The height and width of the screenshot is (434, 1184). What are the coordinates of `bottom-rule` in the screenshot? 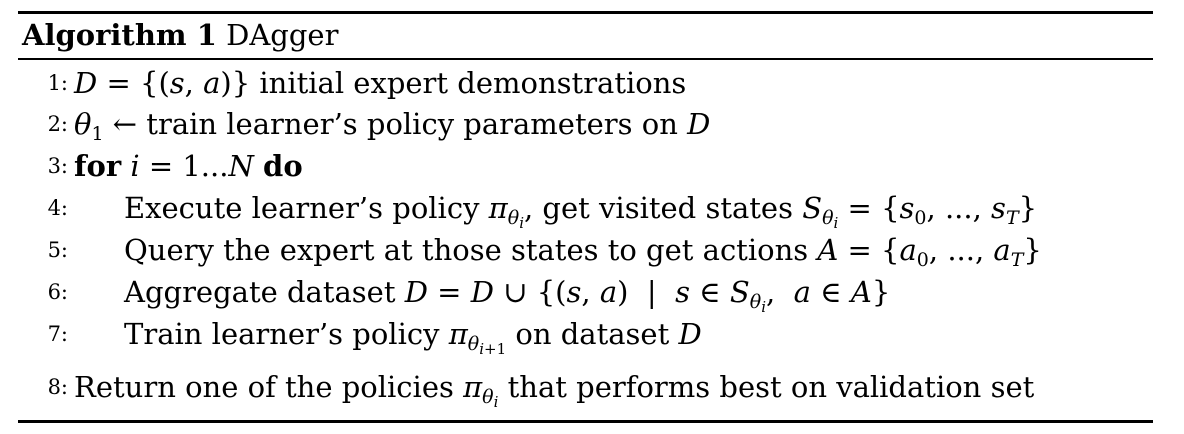 It's located at (585, 421).